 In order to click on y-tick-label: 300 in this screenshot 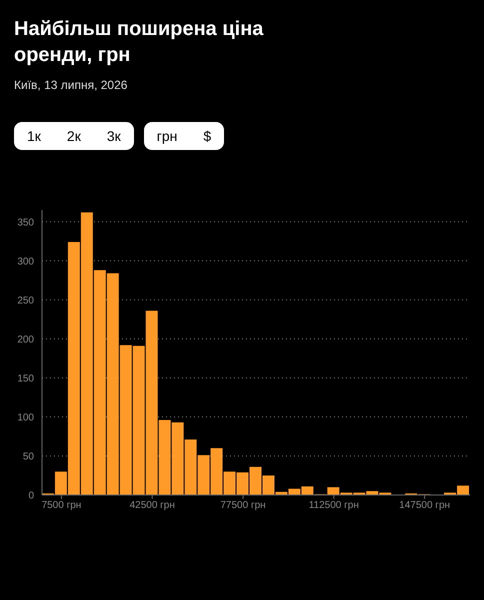, I will do `click(25, 262)`.